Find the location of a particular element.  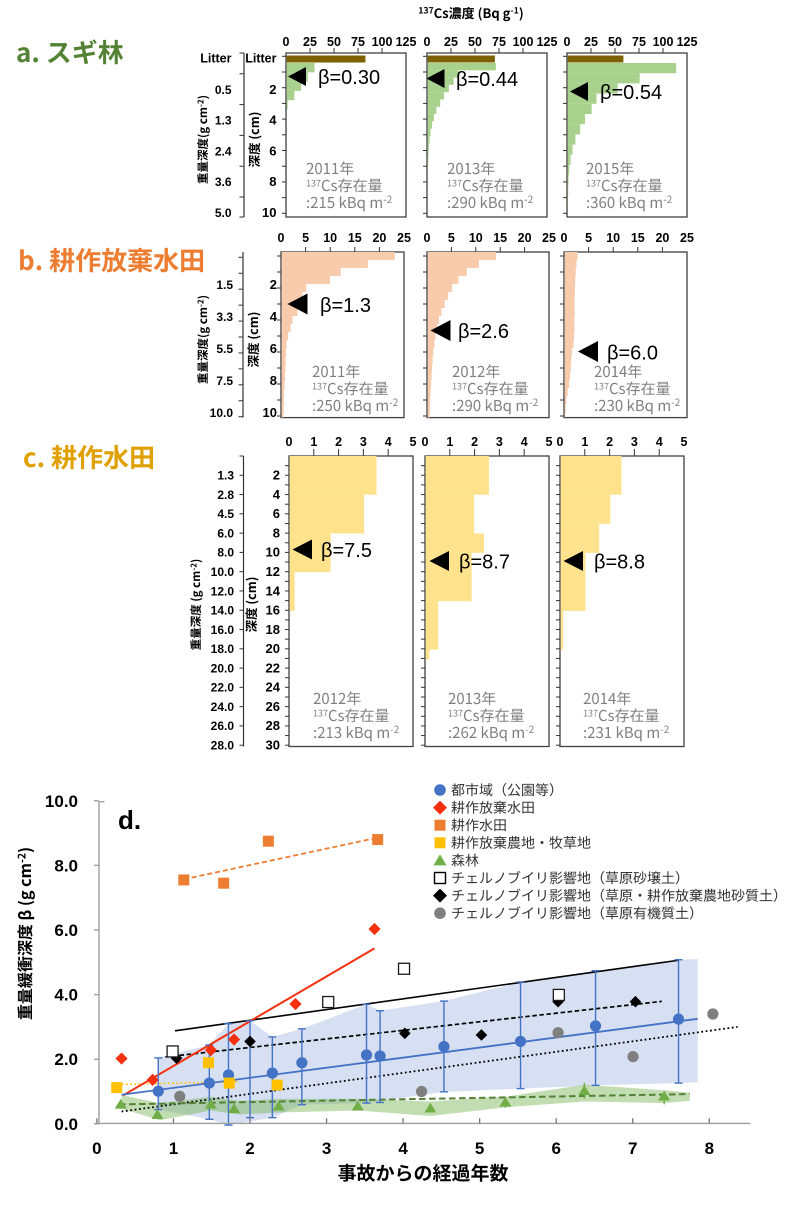

svg-text: 18.0 is located at coordinates (223, 649).